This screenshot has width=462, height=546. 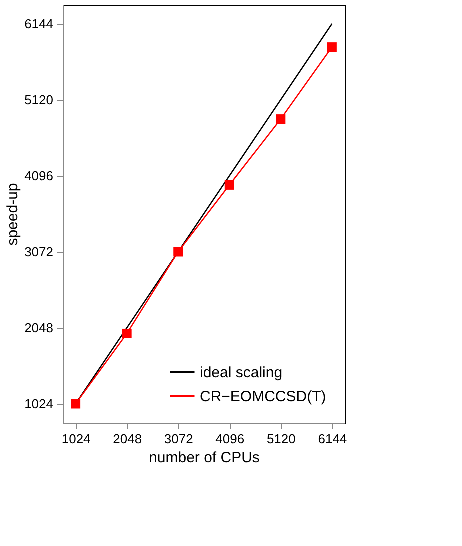 What do you see at coordinates (263, 397) in the screenshot?
I see `legend-label: CR−EOMCCSD(T)` at bounding box center [263, 397].